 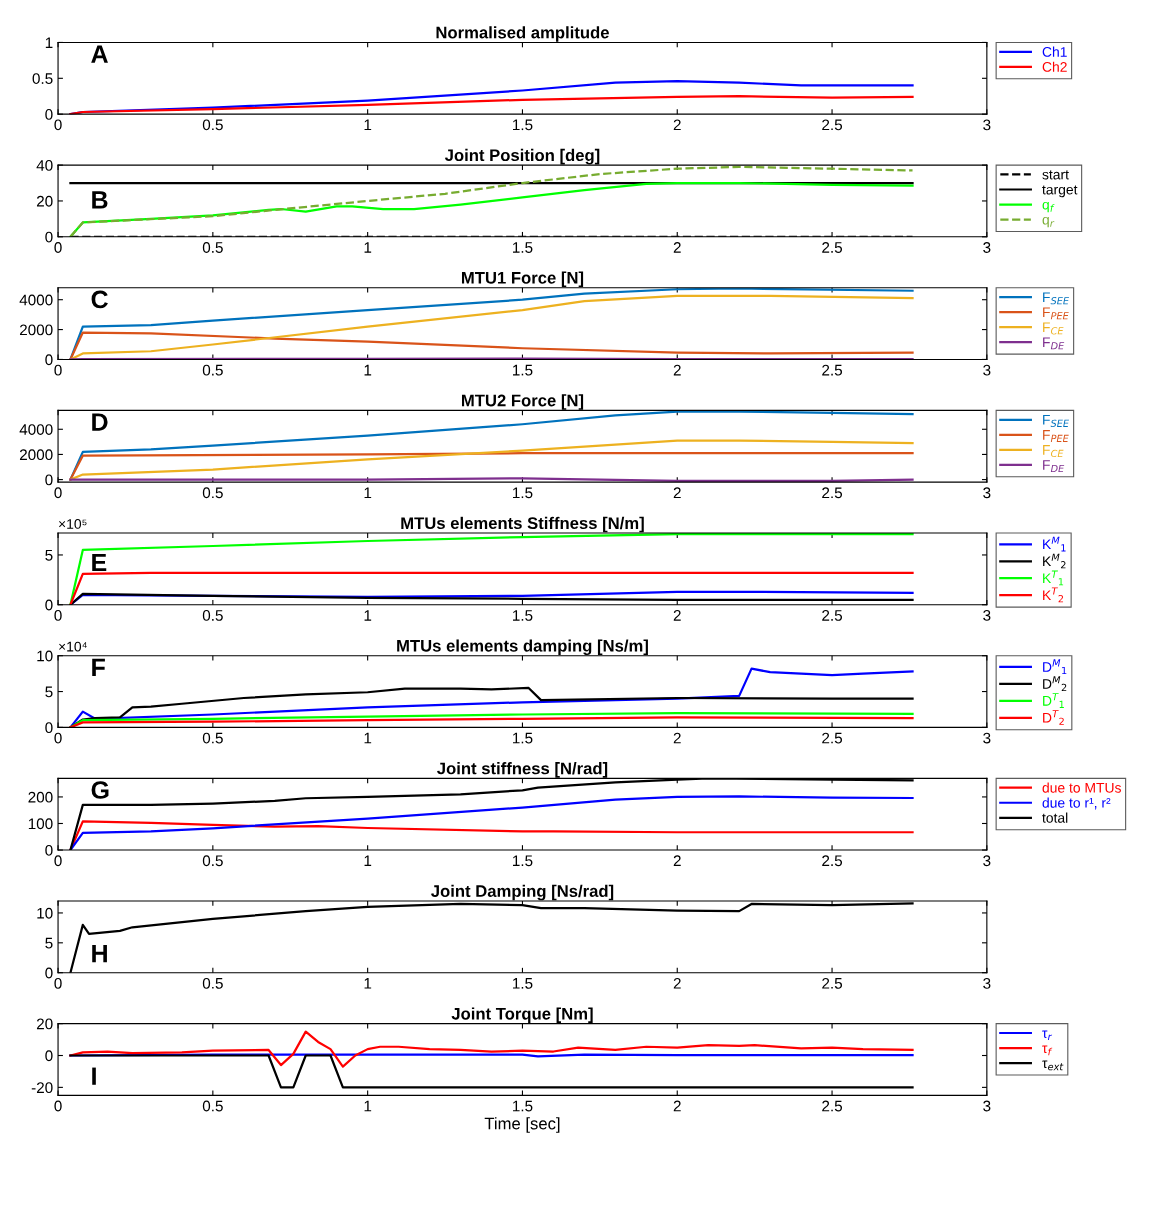 What do you see at coordinates (1053, 1065) in the screenshot?
I see `legend-label: τ$_{ext}$` at bounding box center [1053, 1065].